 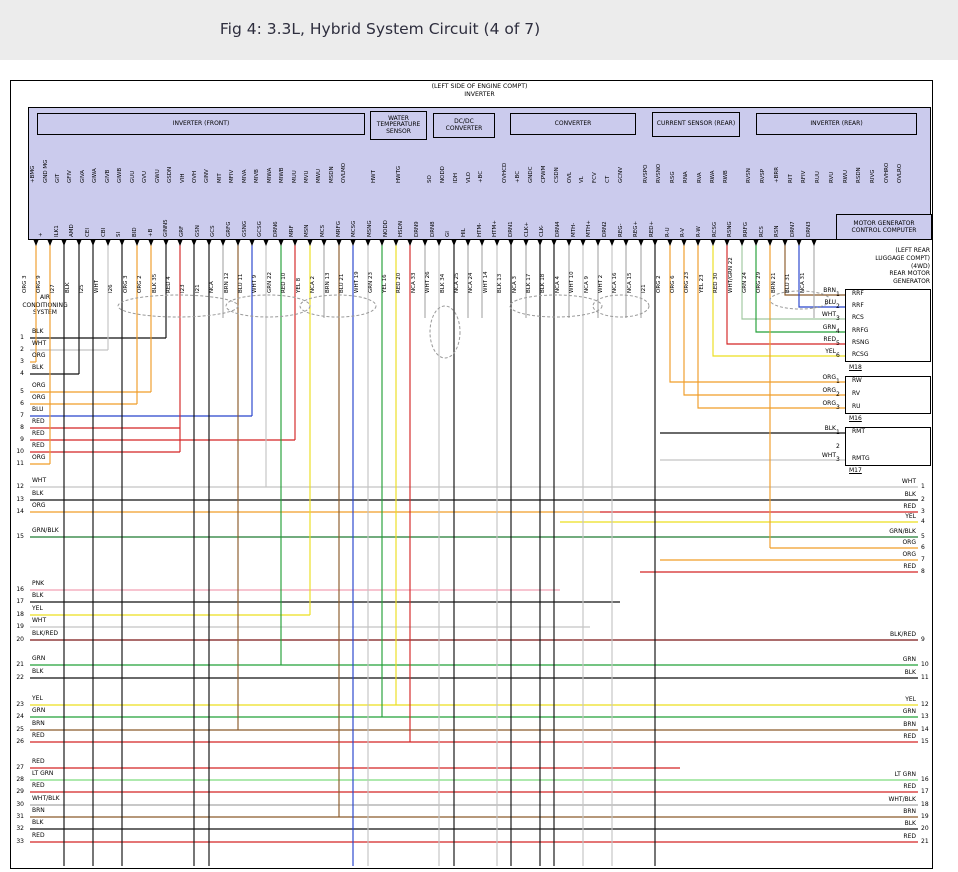 What do you see at coordinates (902, 258) in the screenshot?
I see `rear-header-line2: LUGGAGE COMPT)` at bounding box center [902, 258].